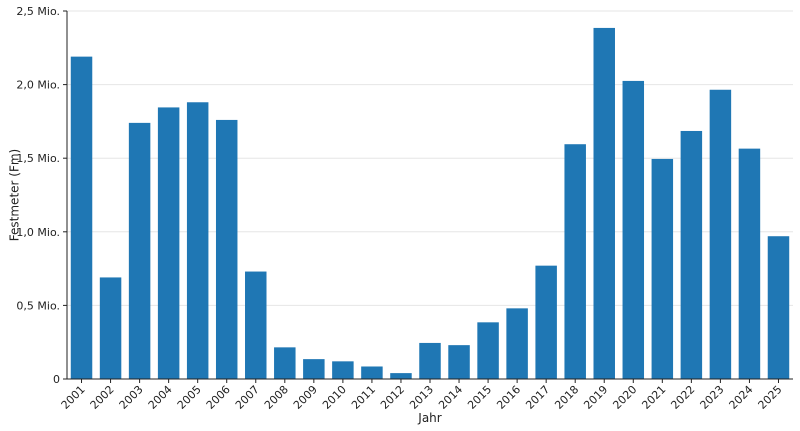  I want to click on x-tick-label: 2019, so click(595, 397).